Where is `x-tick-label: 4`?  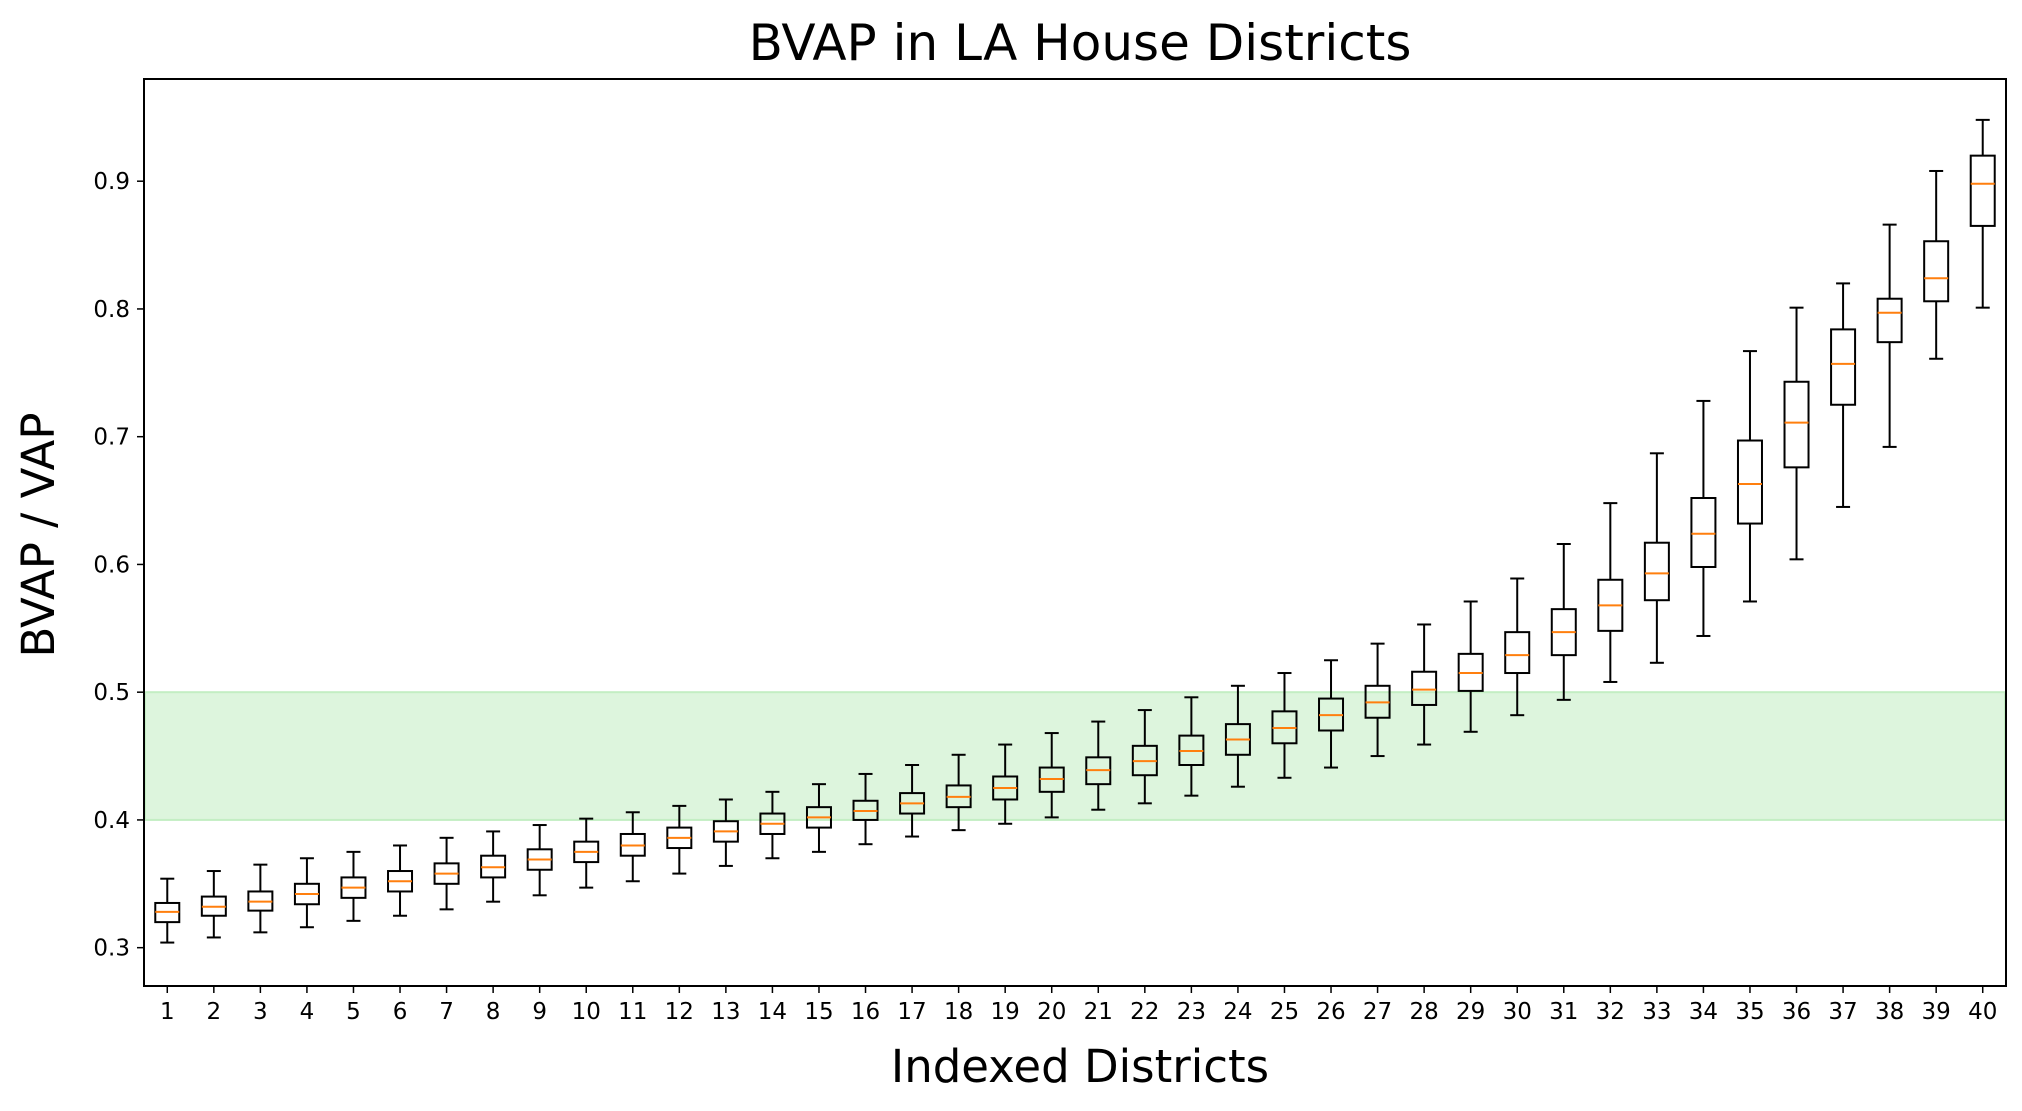 x-tick-label: 4 is located at coordinates (307, 1012).